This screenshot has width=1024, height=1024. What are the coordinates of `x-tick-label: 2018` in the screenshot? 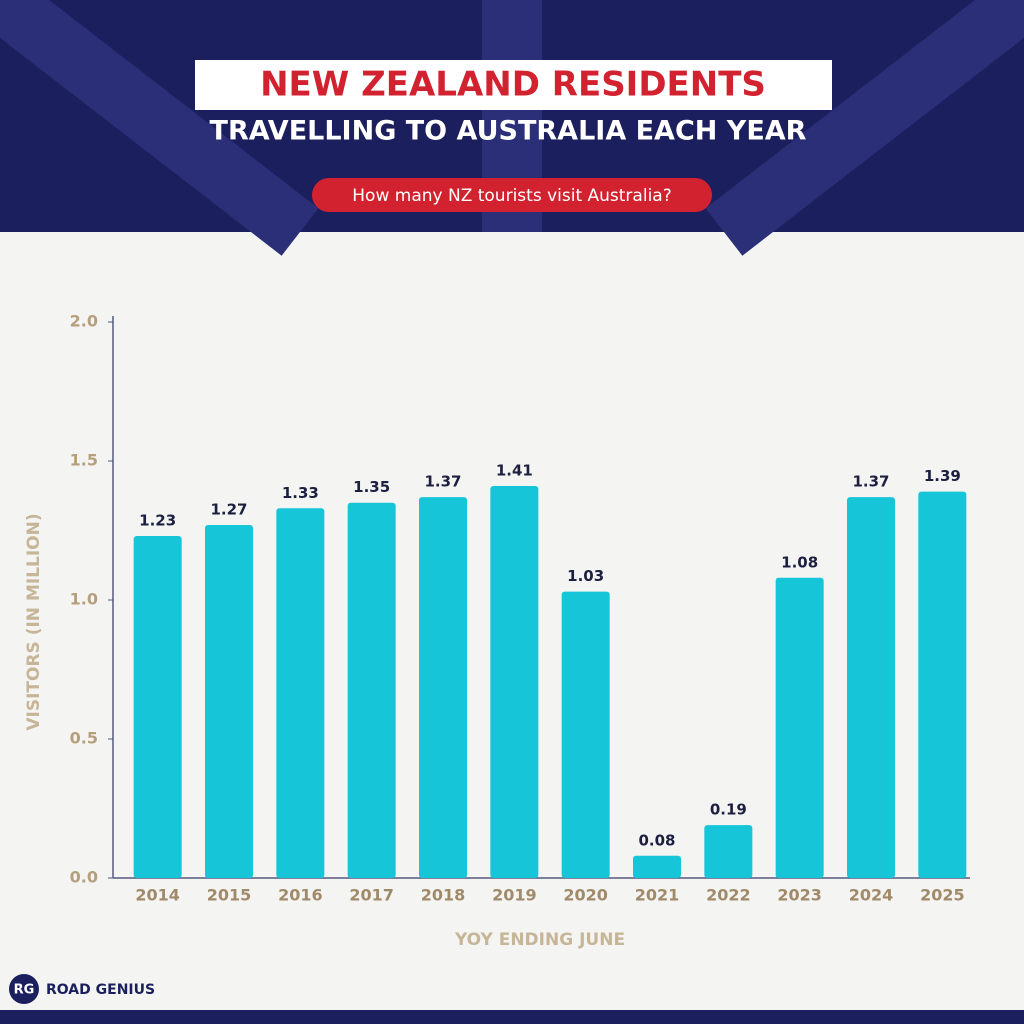 It's located at (443, 895).